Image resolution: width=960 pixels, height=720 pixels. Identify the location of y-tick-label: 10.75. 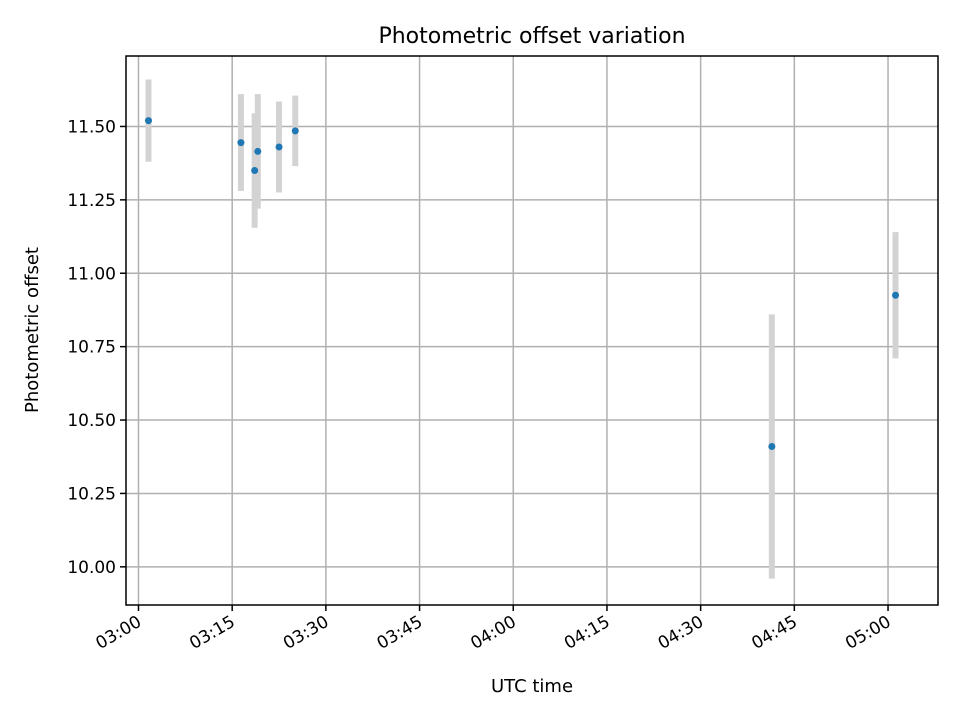
(91, 348).